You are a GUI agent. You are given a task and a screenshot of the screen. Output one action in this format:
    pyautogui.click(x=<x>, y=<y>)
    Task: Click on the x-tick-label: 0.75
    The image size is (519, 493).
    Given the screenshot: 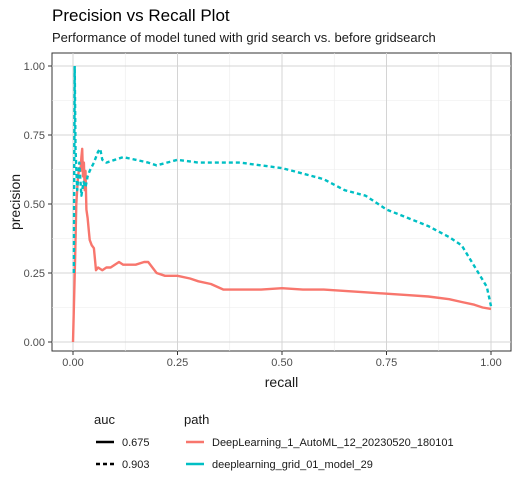 What is the action you would take?
    pyautogui.click(x=386, y=363)
    